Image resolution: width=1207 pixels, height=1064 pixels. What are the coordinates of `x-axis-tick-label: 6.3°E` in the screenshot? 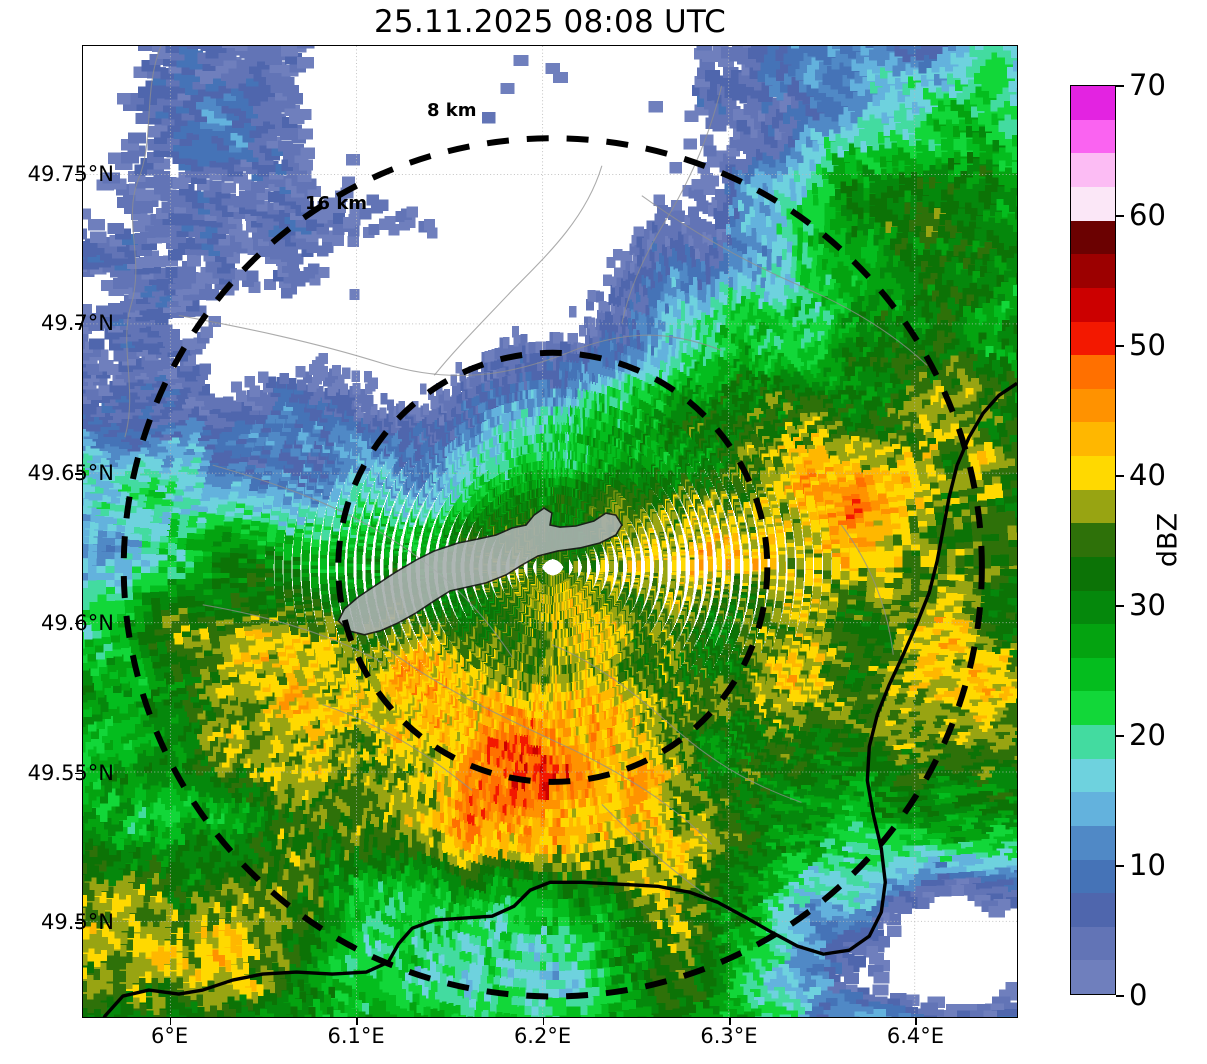 It's located at (728, 1036).